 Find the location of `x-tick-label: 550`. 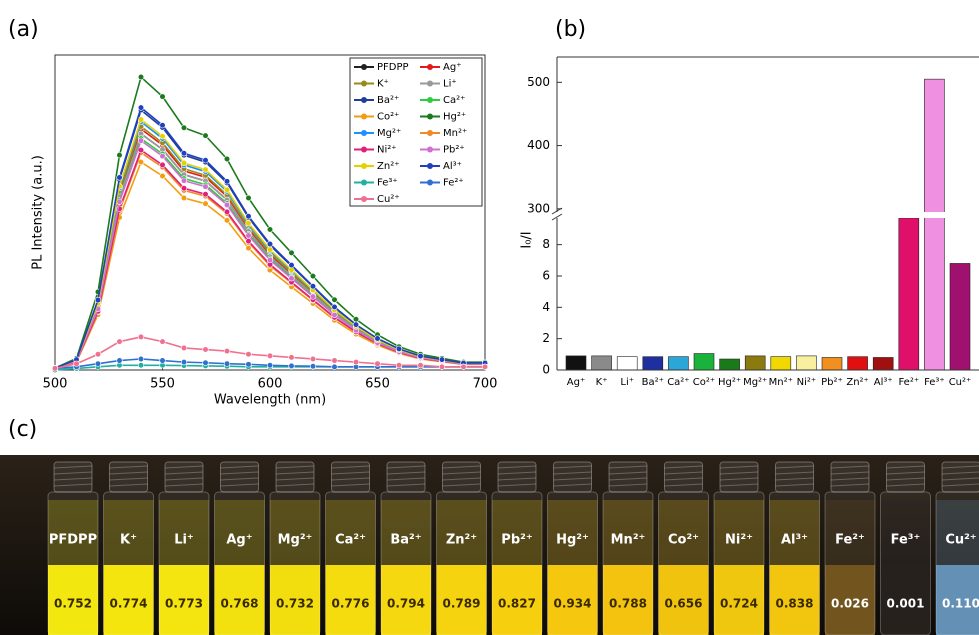

x-tick-label: 550 is located at coordinates (162, 384).